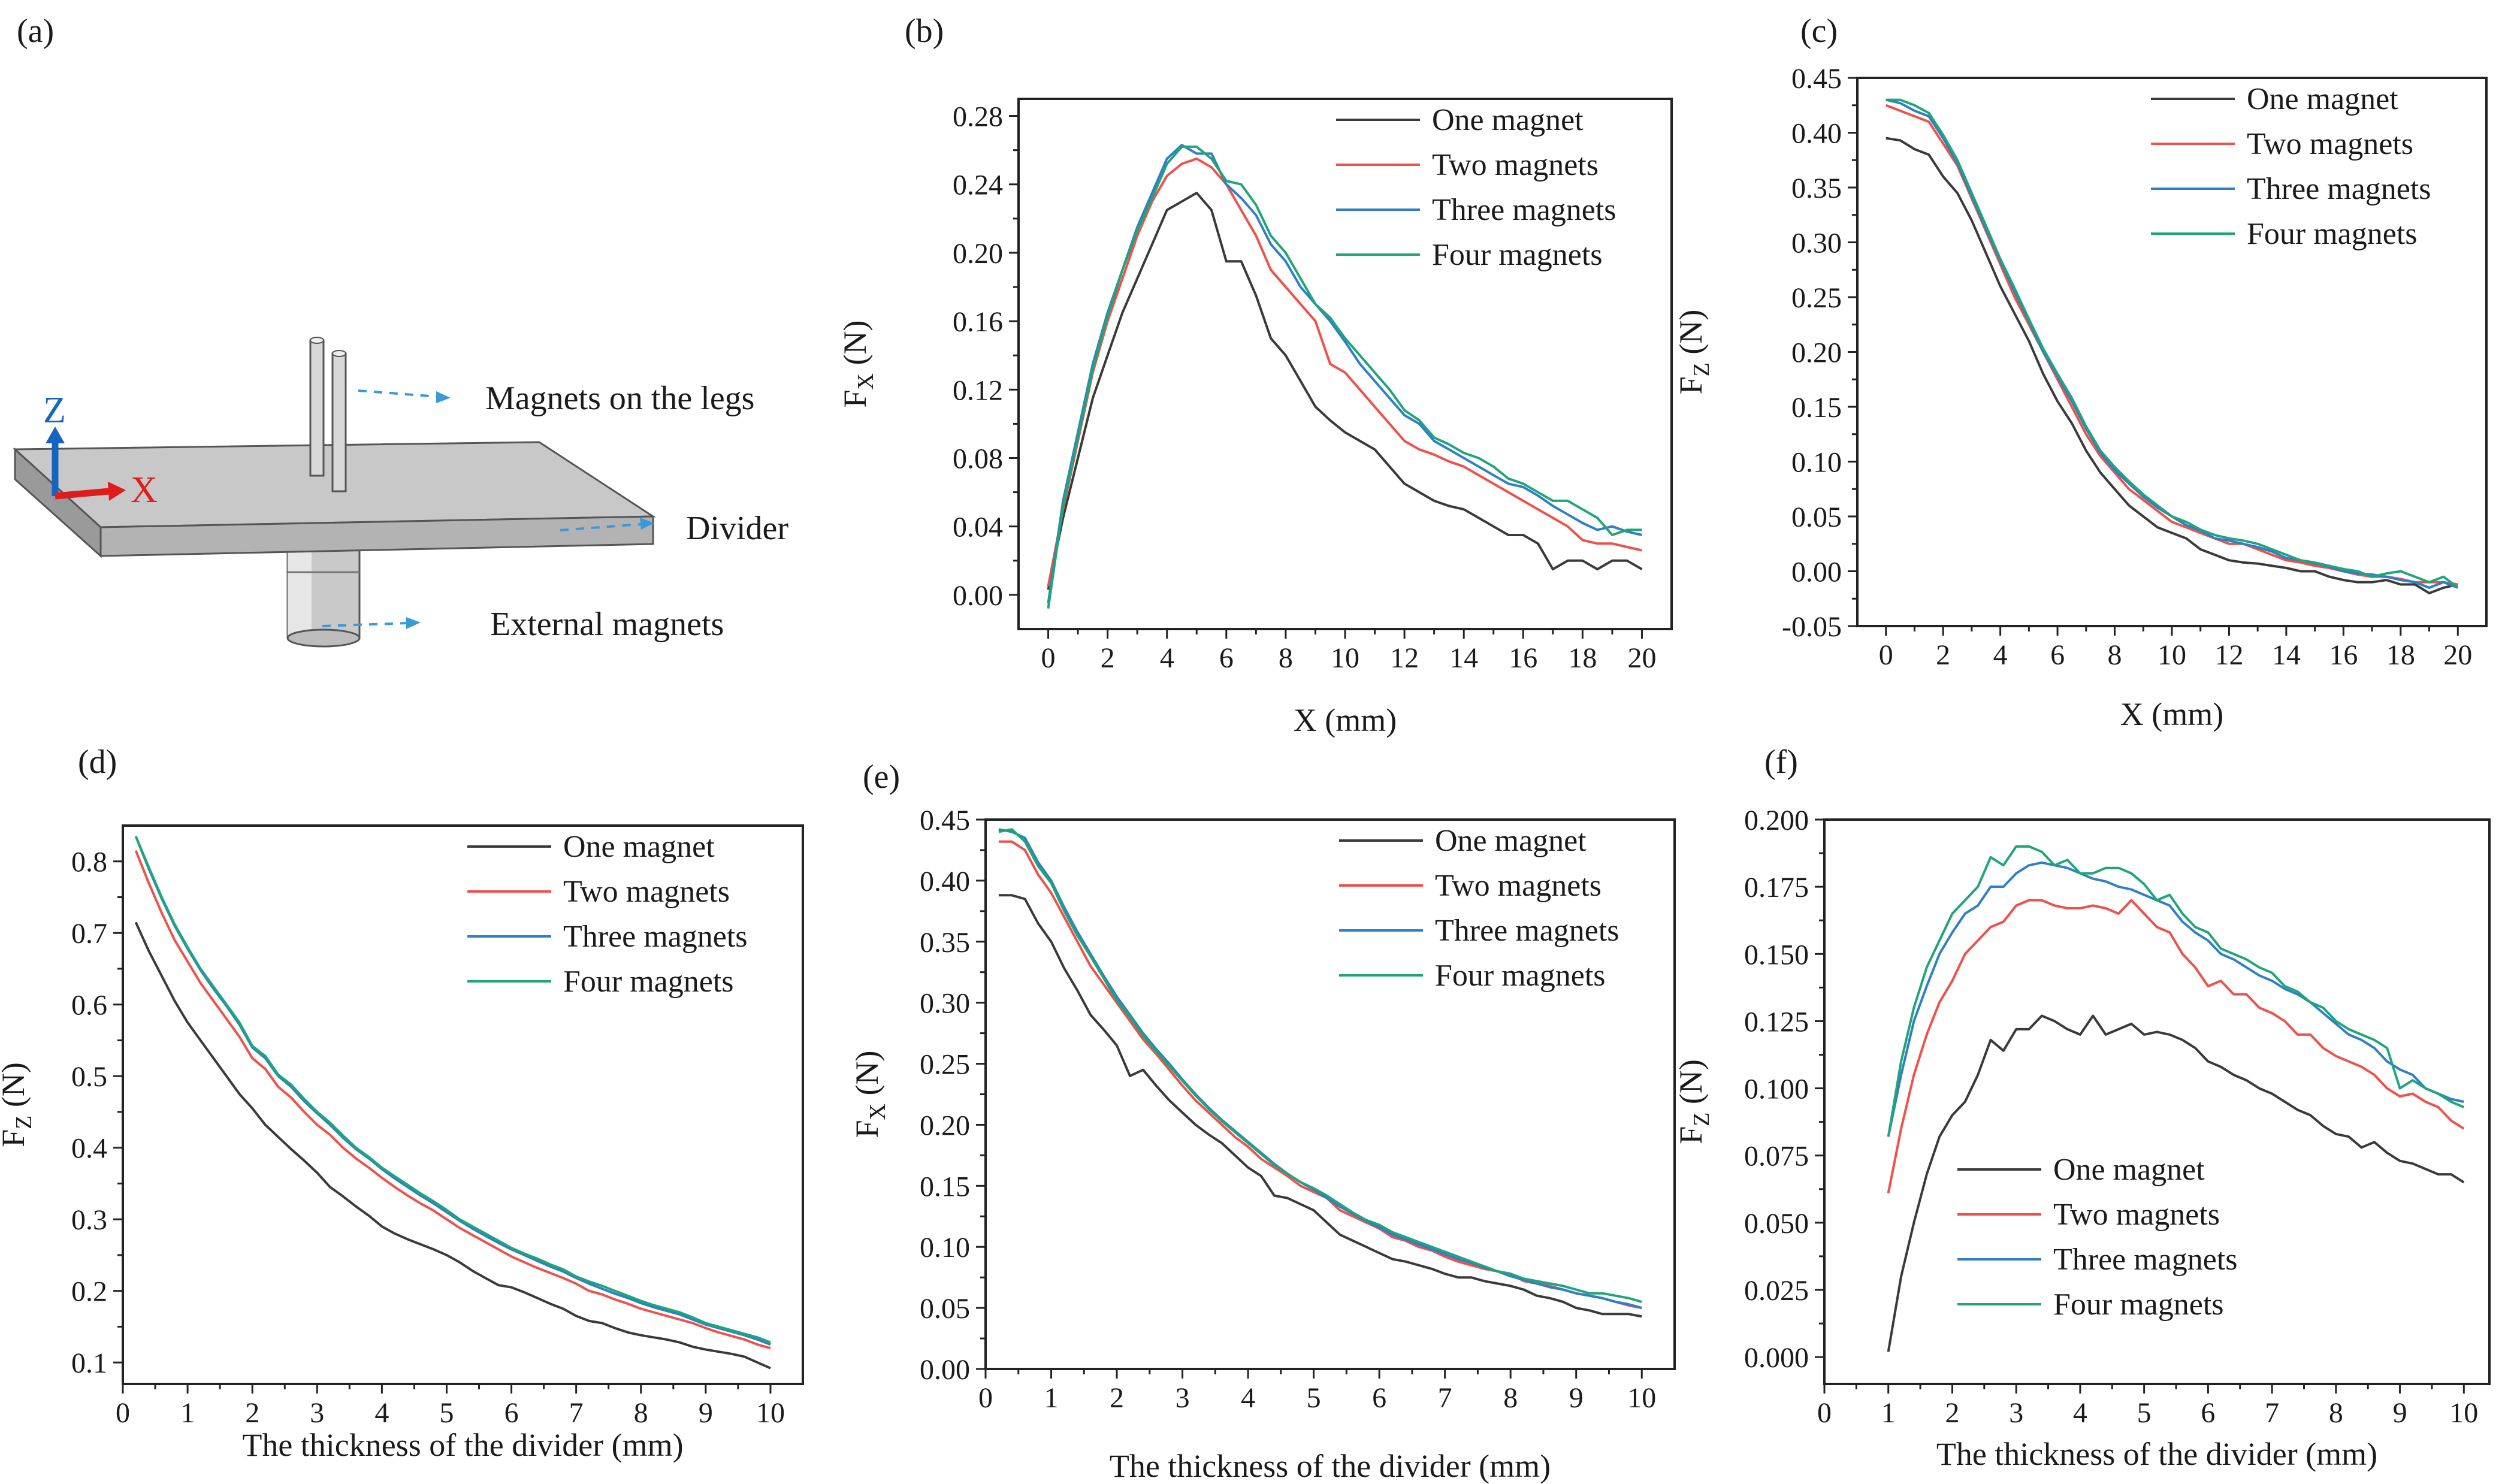 The image size is (2508, 1484). Describe the element at coordinates (1812, 627) in the screenshot. I see `y-tick-label: -0.05` at that location.